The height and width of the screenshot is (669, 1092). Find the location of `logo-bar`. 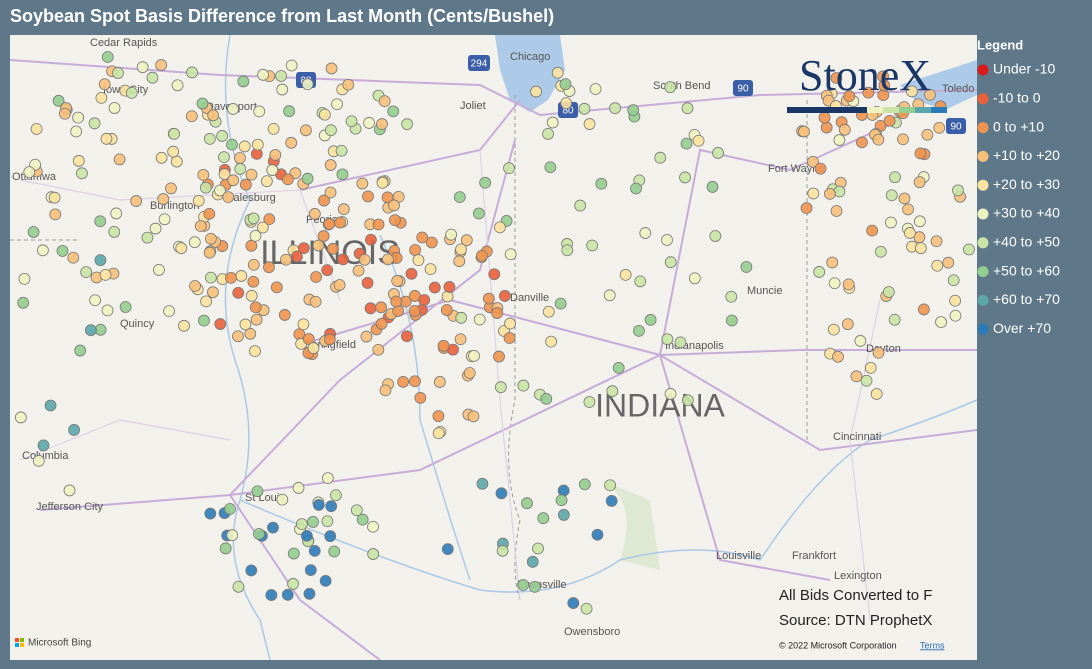

logo-bar is located at coordinates (867, 110).